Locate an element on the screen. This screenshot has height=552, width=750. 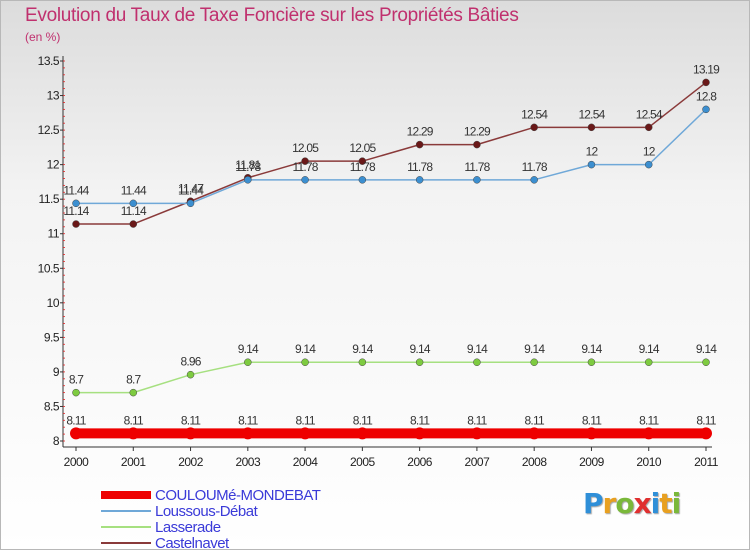
logo-letter: P is located at coordinates (593, 503).